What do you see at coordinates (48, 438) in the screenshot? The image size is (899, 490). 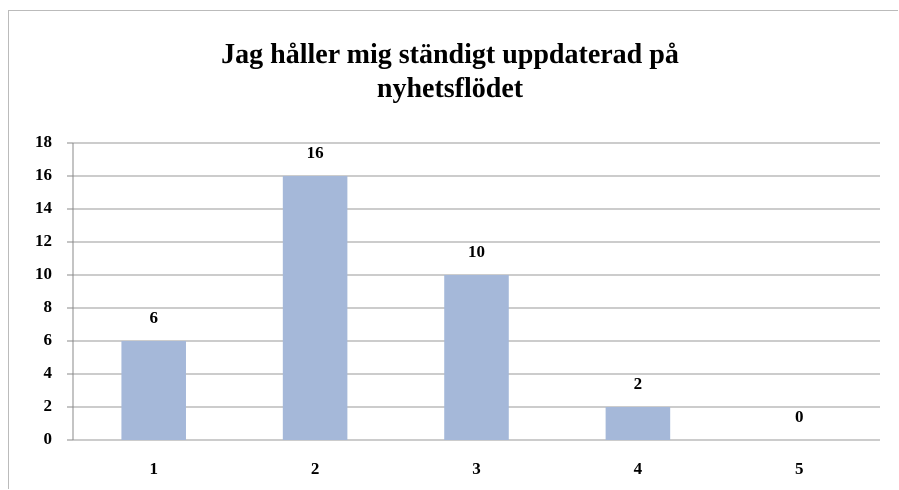 I see `y-tick-label: 0` at bounding box center [48, 438].